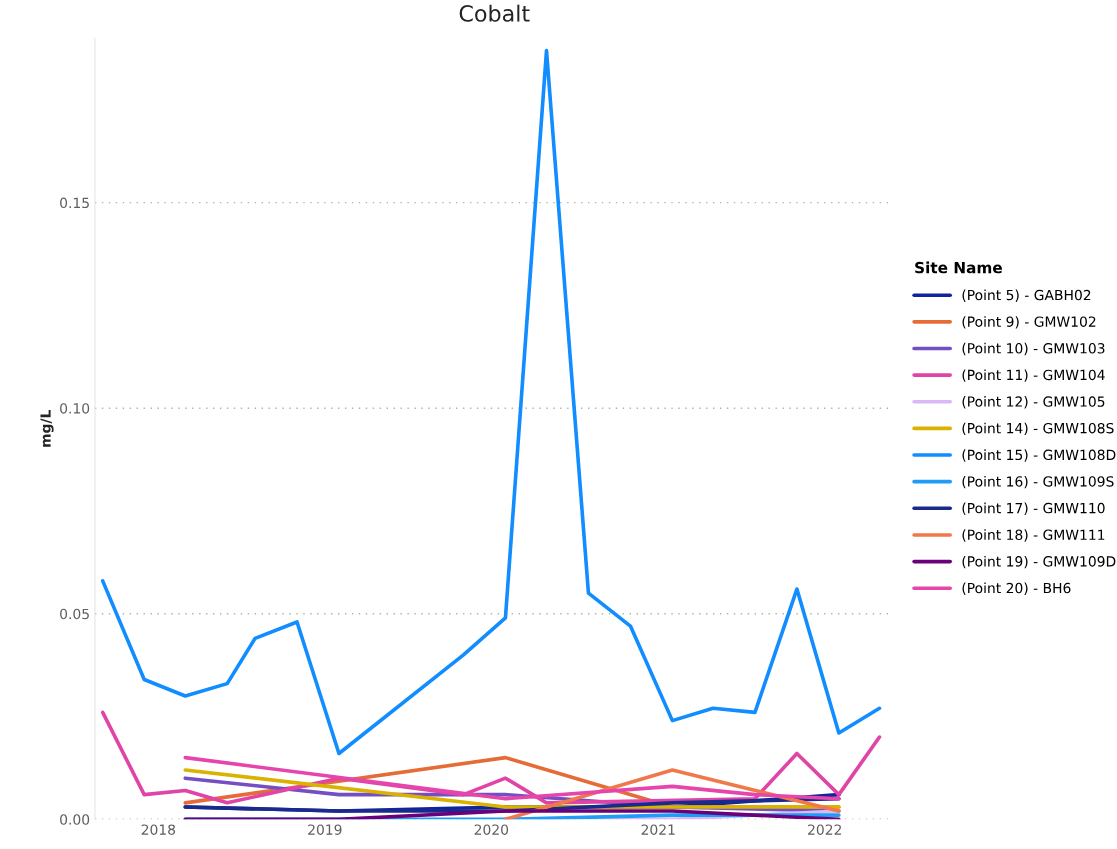  I want to click on legend-label: (Point 12) - GMW105, so click(1033, 402).